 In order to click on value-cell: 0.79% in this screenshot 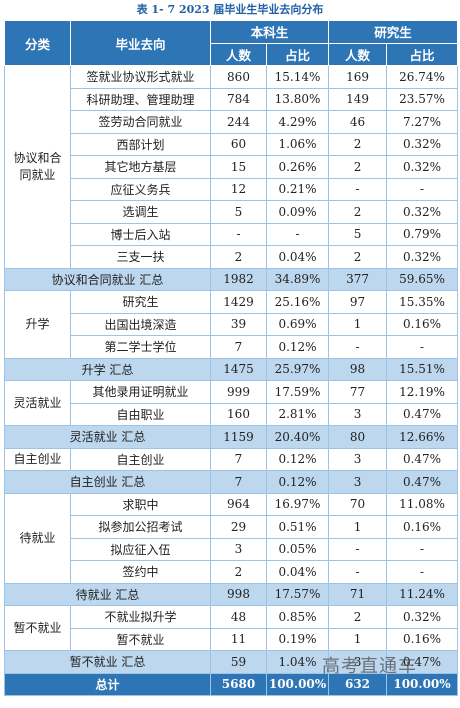, I will do `click(422, 234)`.